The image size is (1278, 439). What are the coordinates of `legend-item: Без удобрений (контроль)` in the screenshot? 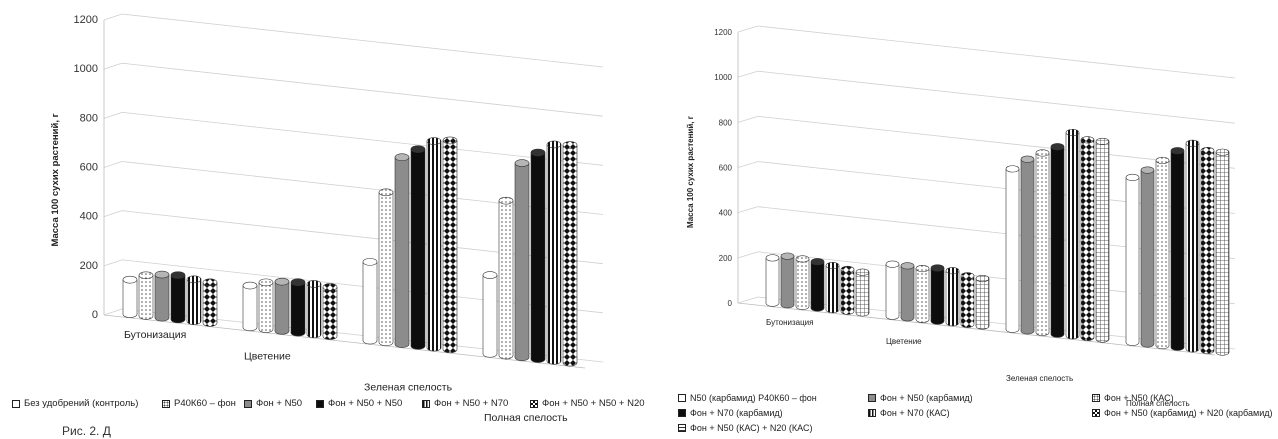 It's located at (75, 403).